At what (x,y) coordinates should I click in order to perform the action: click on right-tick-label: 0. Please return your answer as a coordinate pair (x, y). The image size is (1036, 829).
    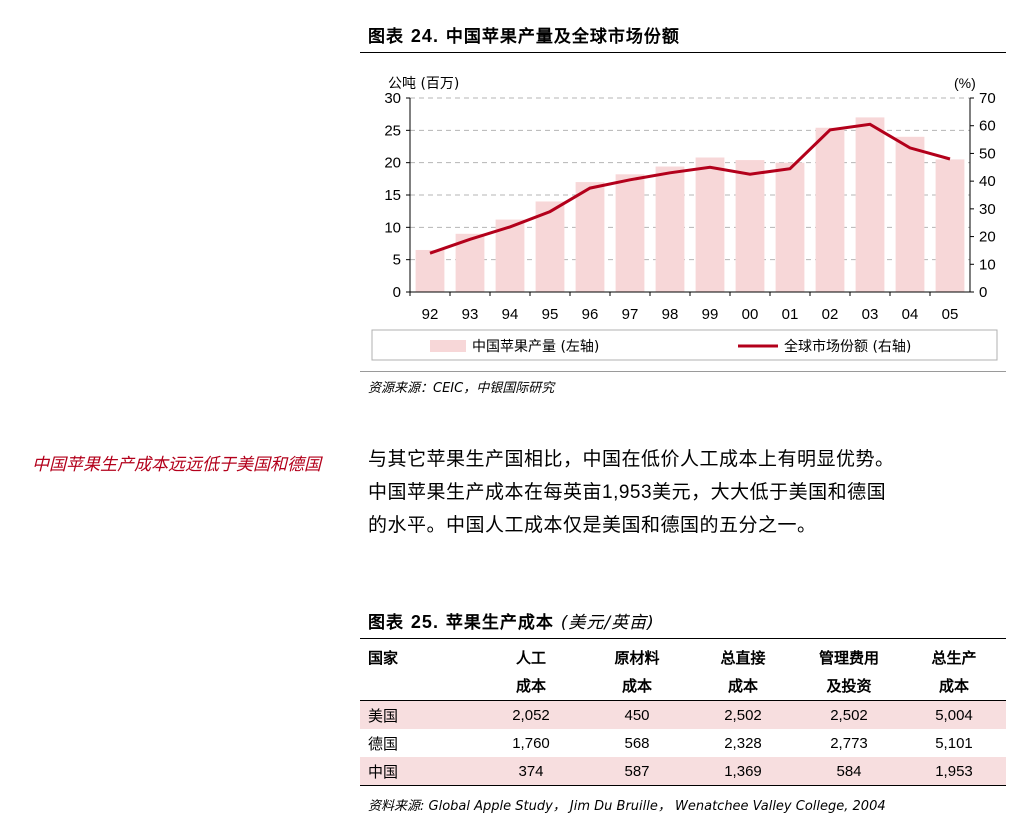
    Looking at the image, I should click on (983, 292).